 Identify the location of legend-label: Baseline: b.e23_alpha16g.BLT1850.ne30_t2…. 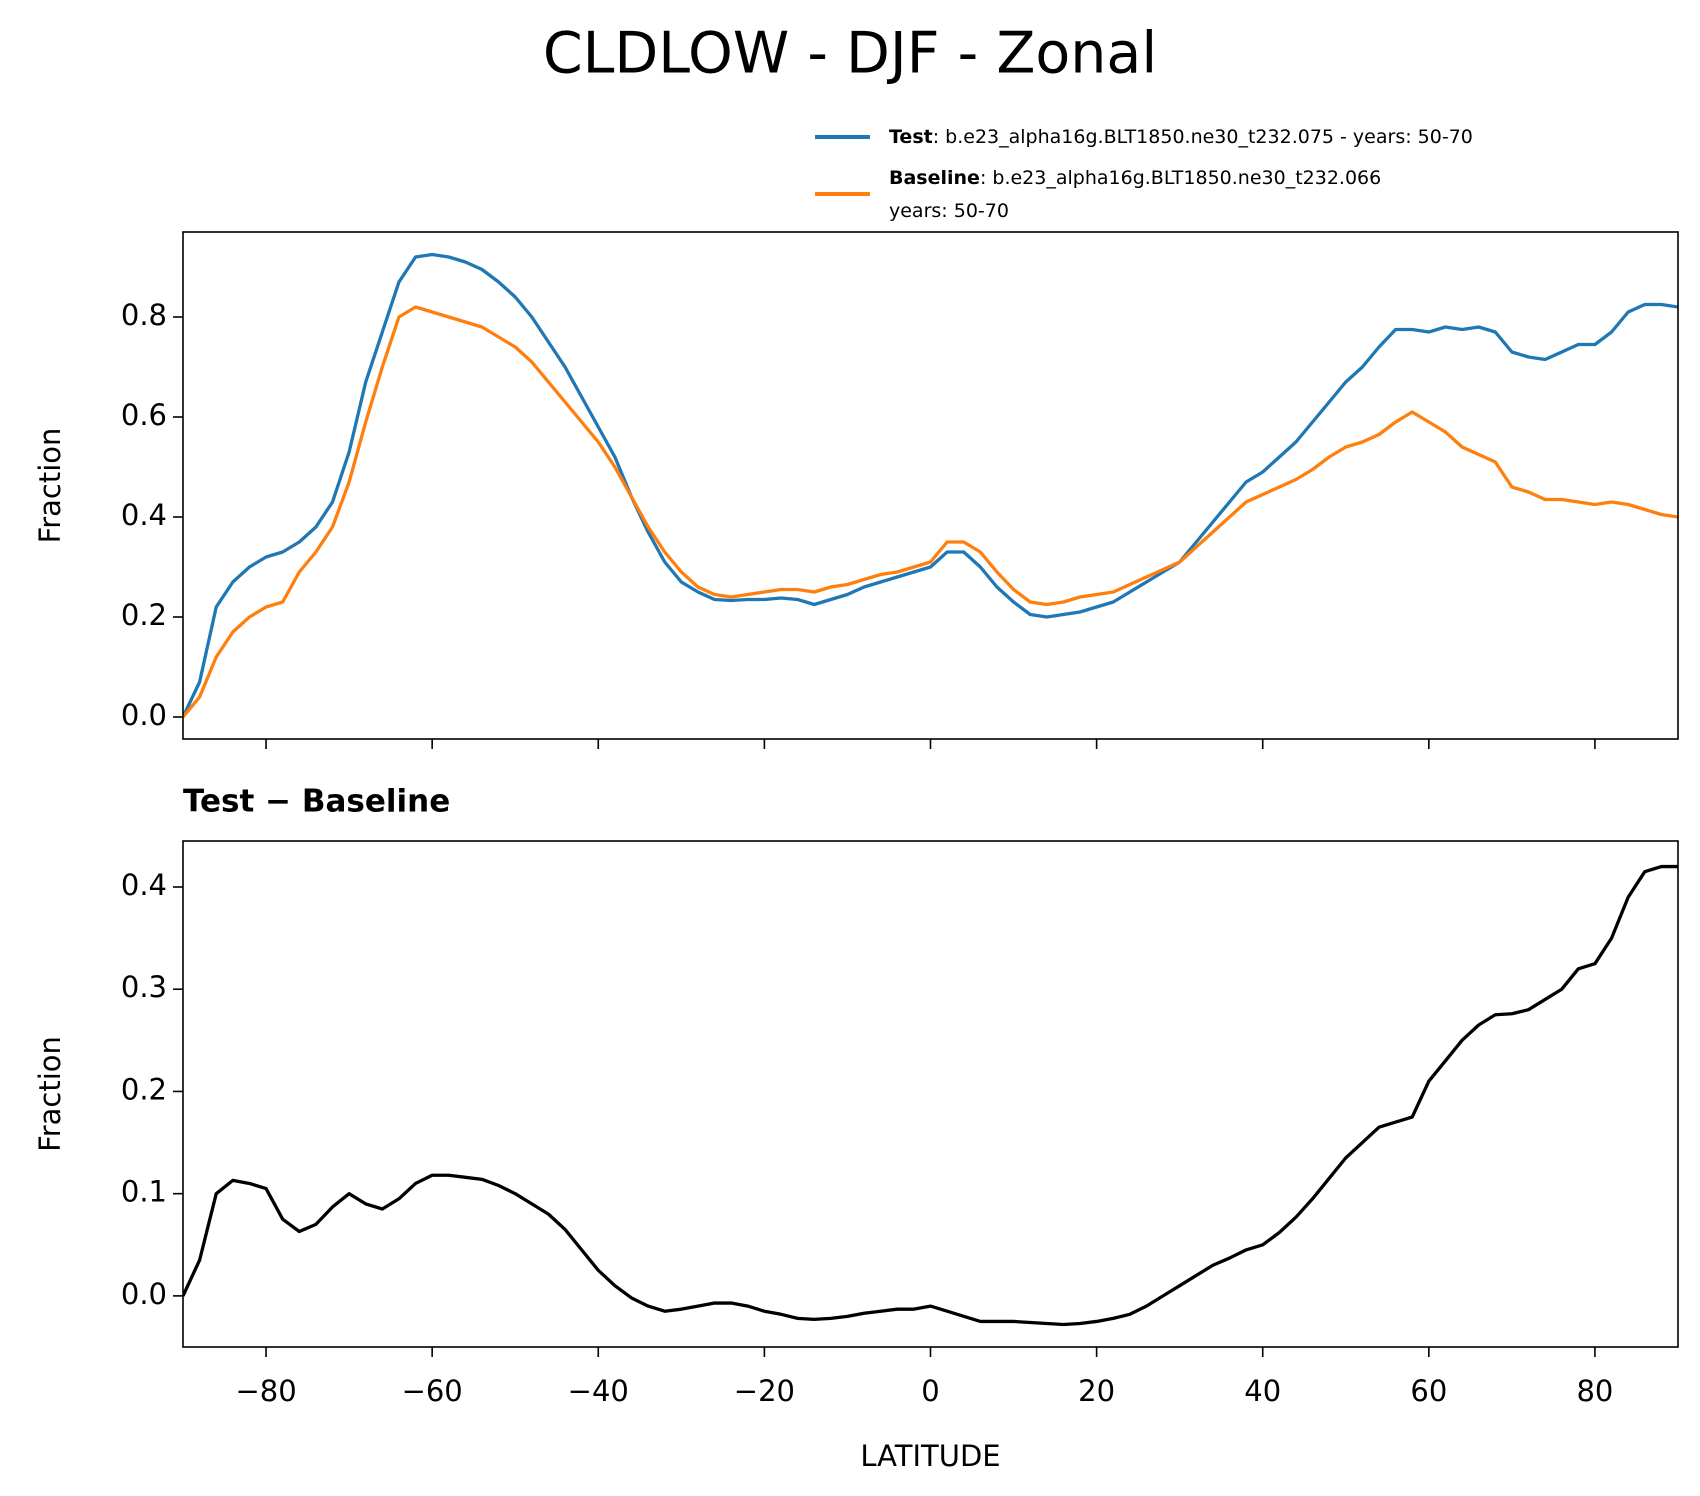
(1135, 194).